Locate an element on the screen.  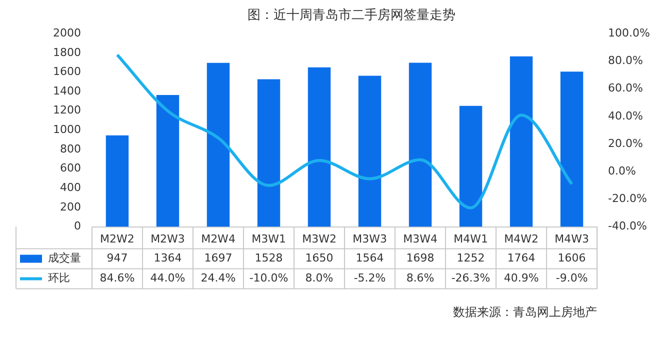
data-label: 1252 is located at coordinates (470, 258).